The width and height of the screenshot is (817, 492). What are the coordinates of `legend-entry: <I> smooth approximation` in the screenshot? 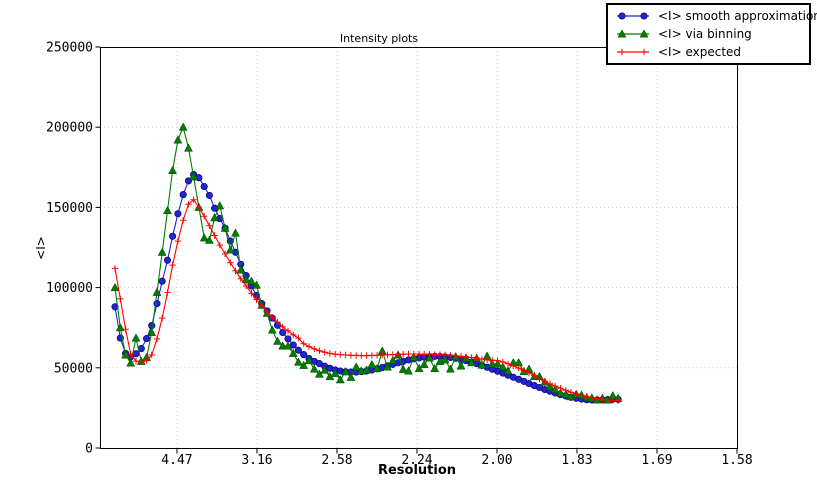 It's located at (716, 16).